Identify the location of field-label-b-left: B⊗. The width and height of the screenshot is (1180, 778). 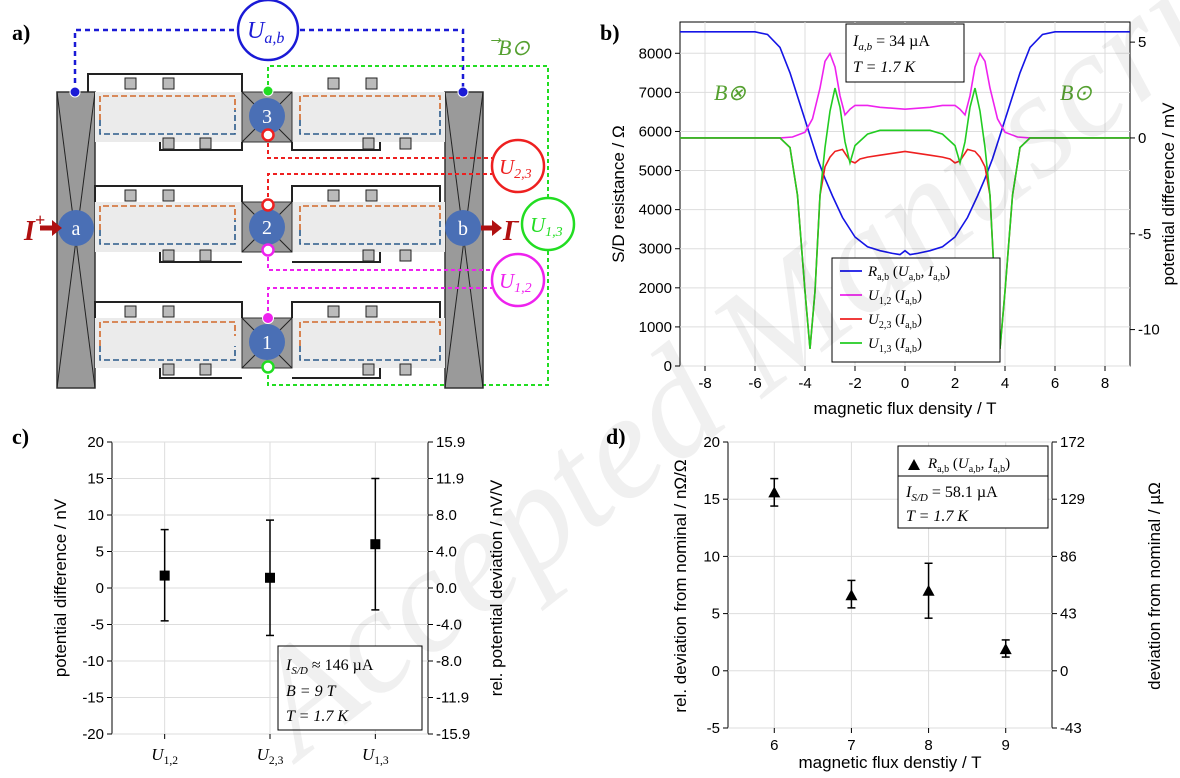
(730, 92).